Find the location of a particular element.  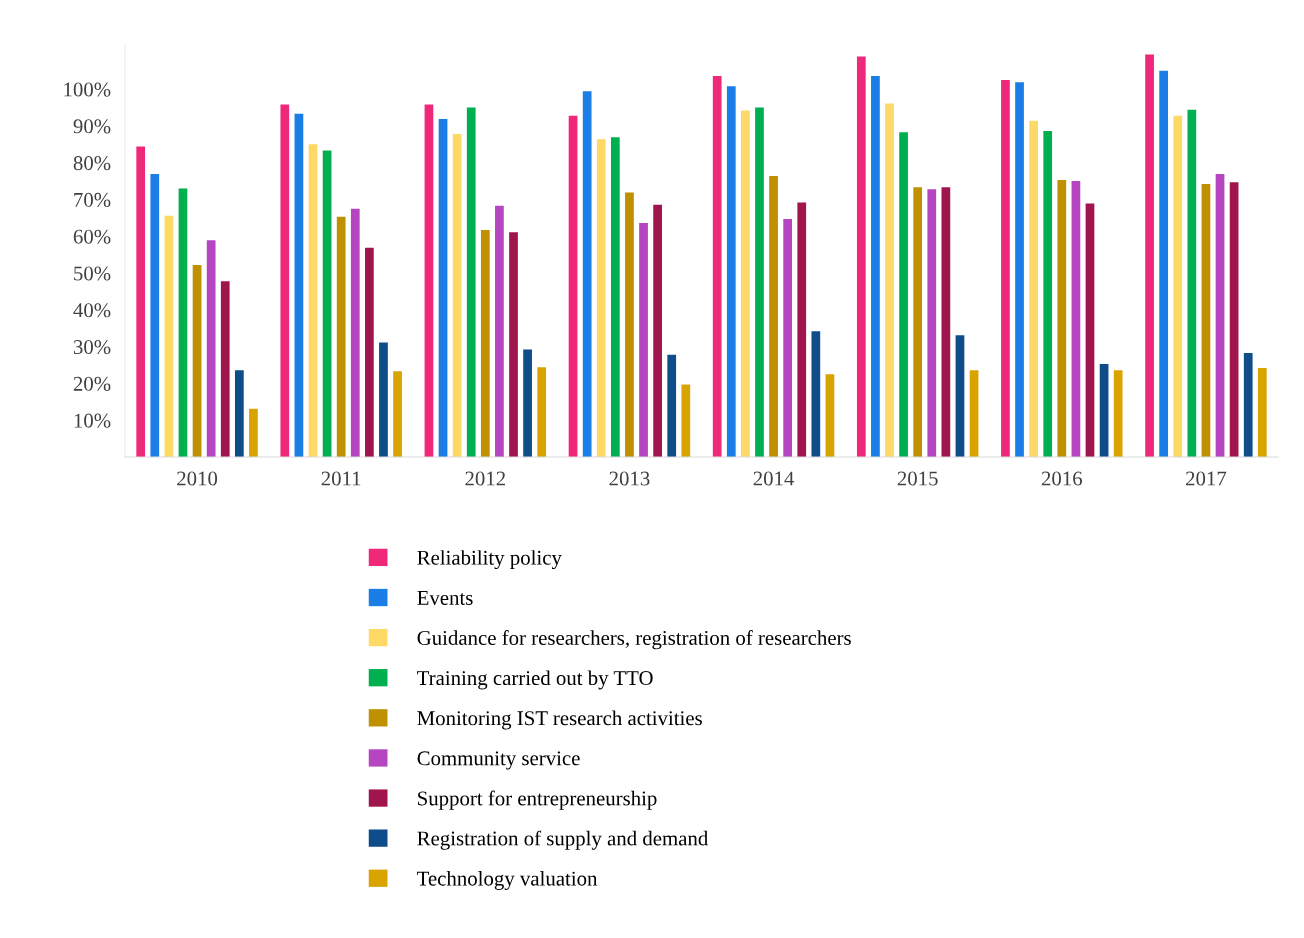

legend-label: Support for entrepreneurship is located at coordinates (537, 800).